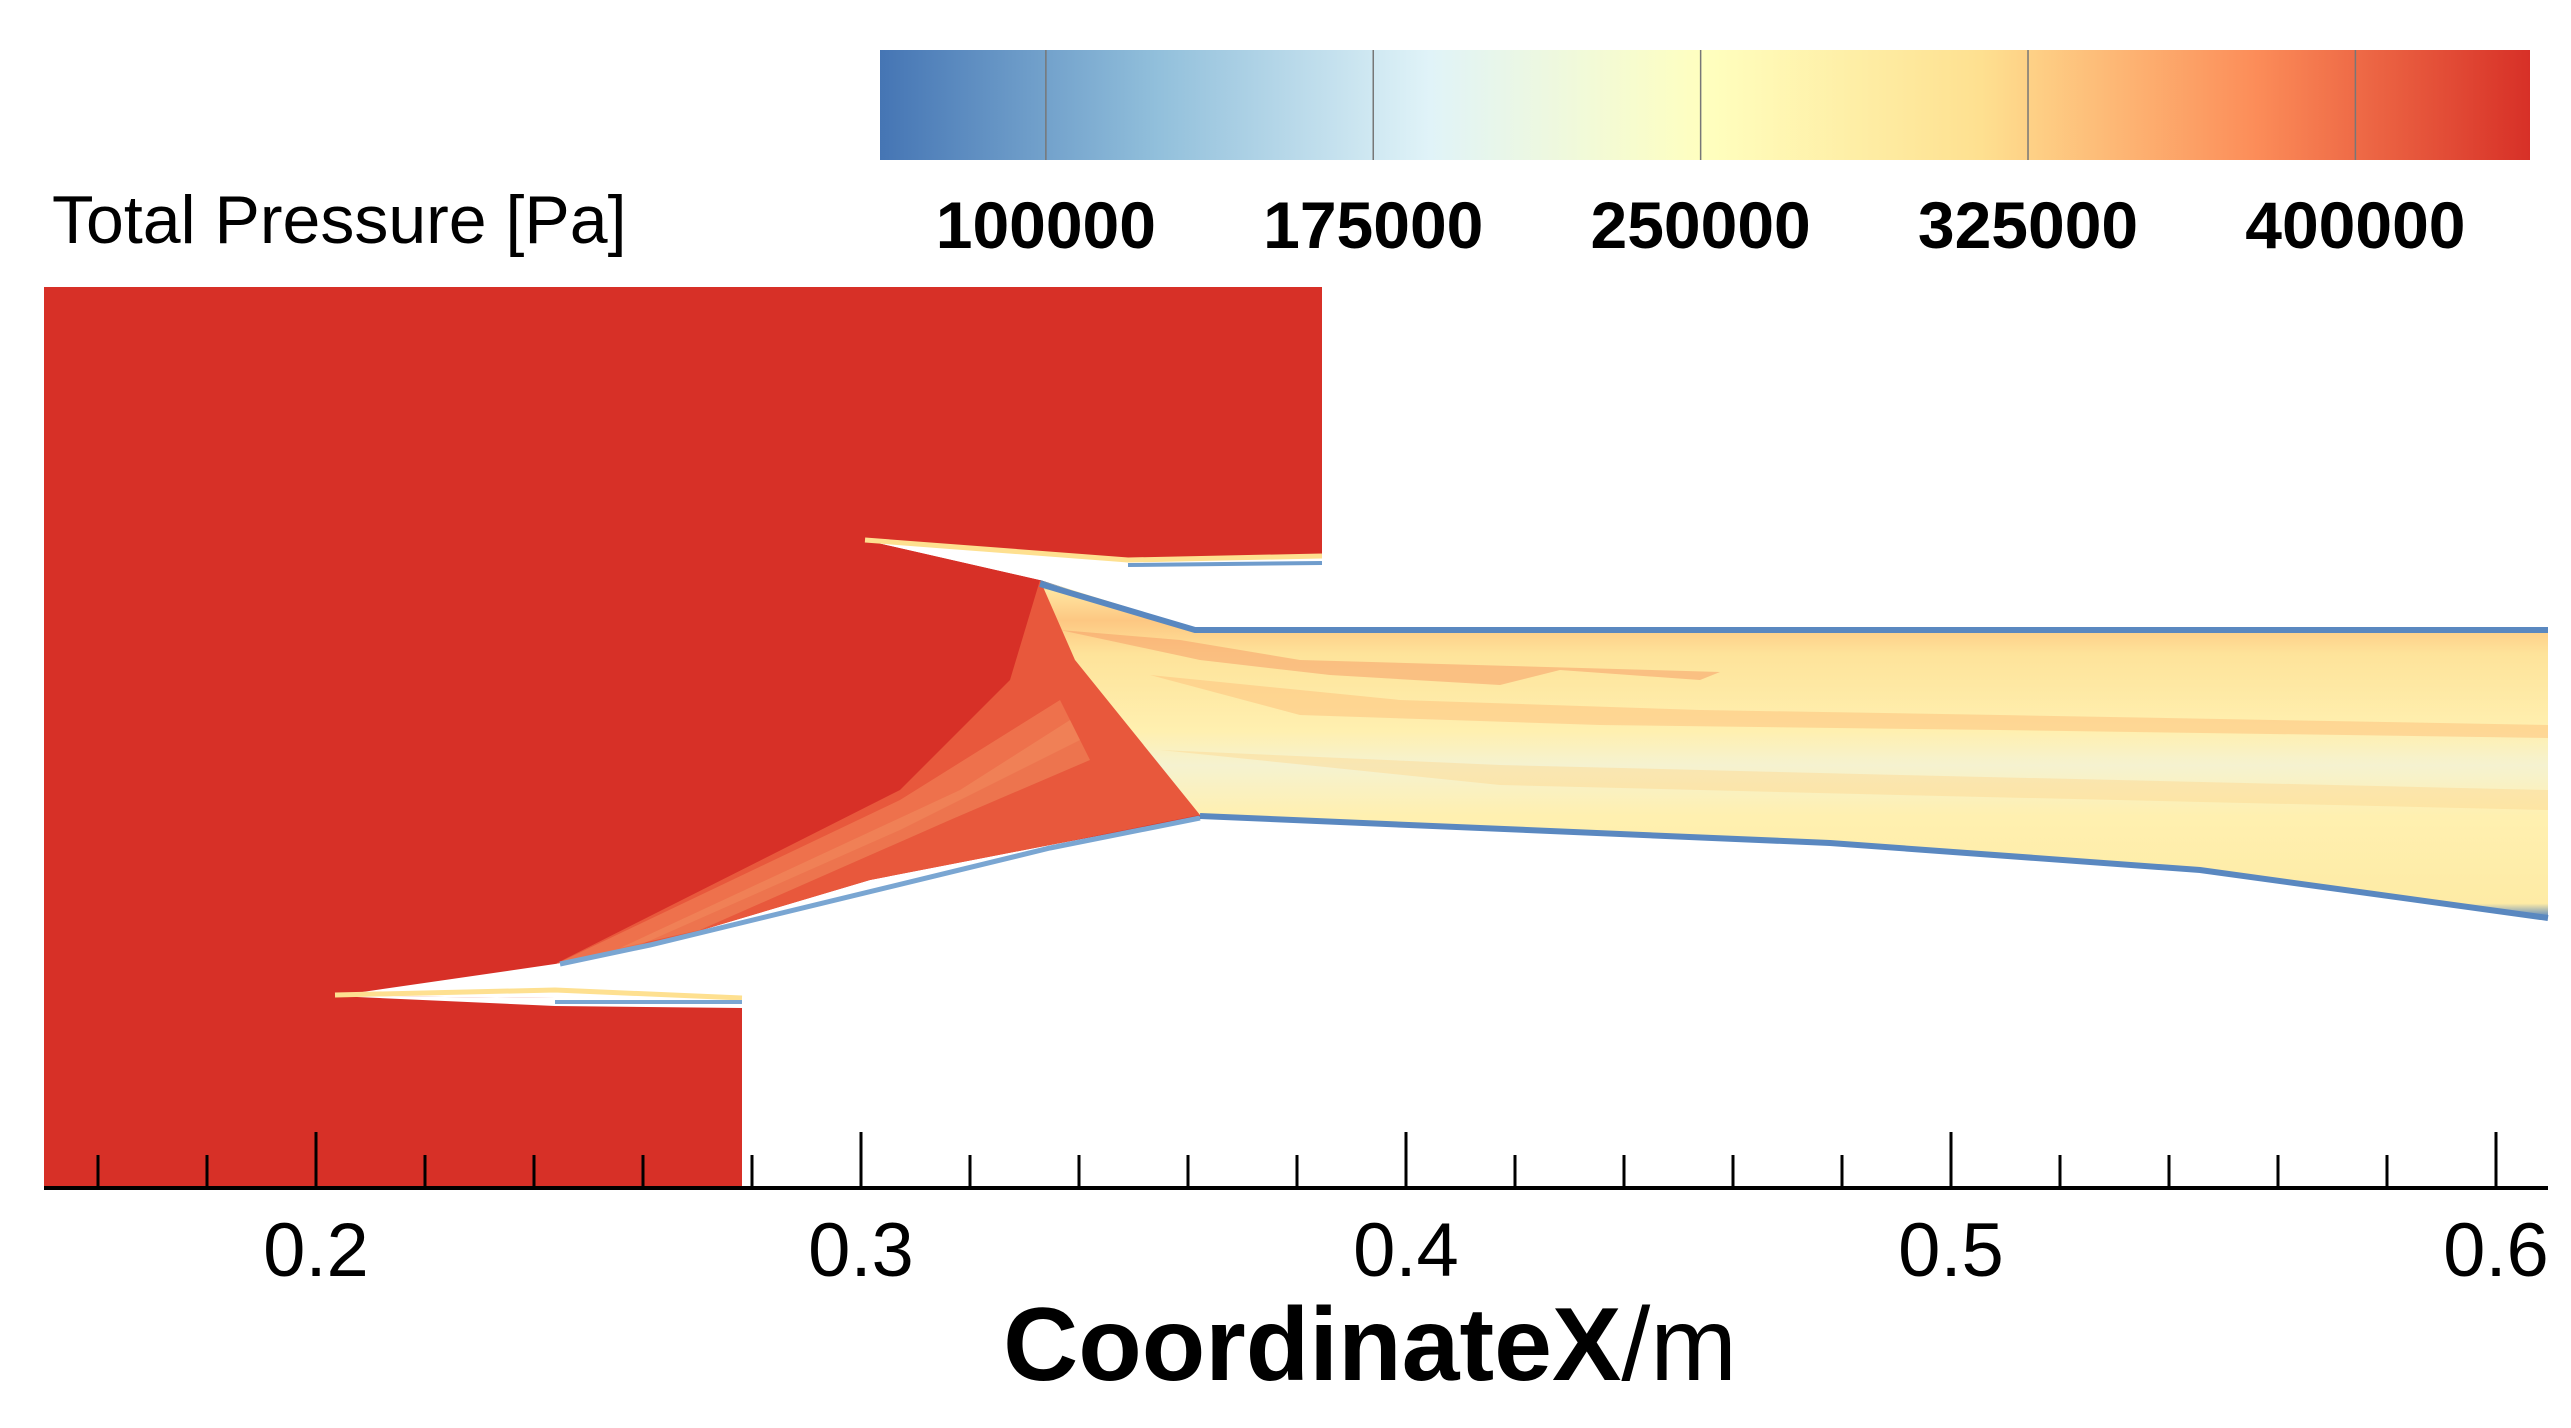 This screenshot has width=2571, height=1428. I want to click on colorbar-tick-label: 325000, so click(2028, 225).